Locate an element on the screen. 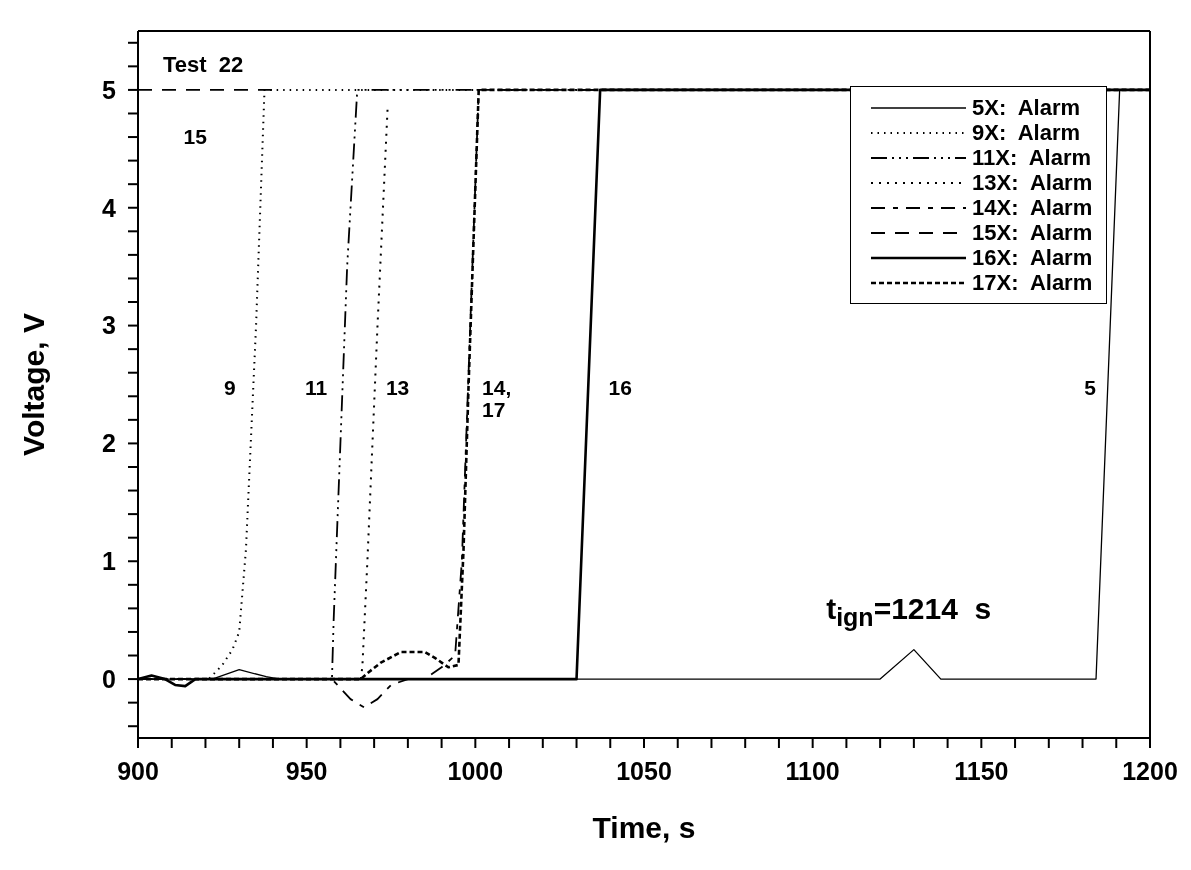  x-axis-title: Time, s is located at coordinates (644, 827).